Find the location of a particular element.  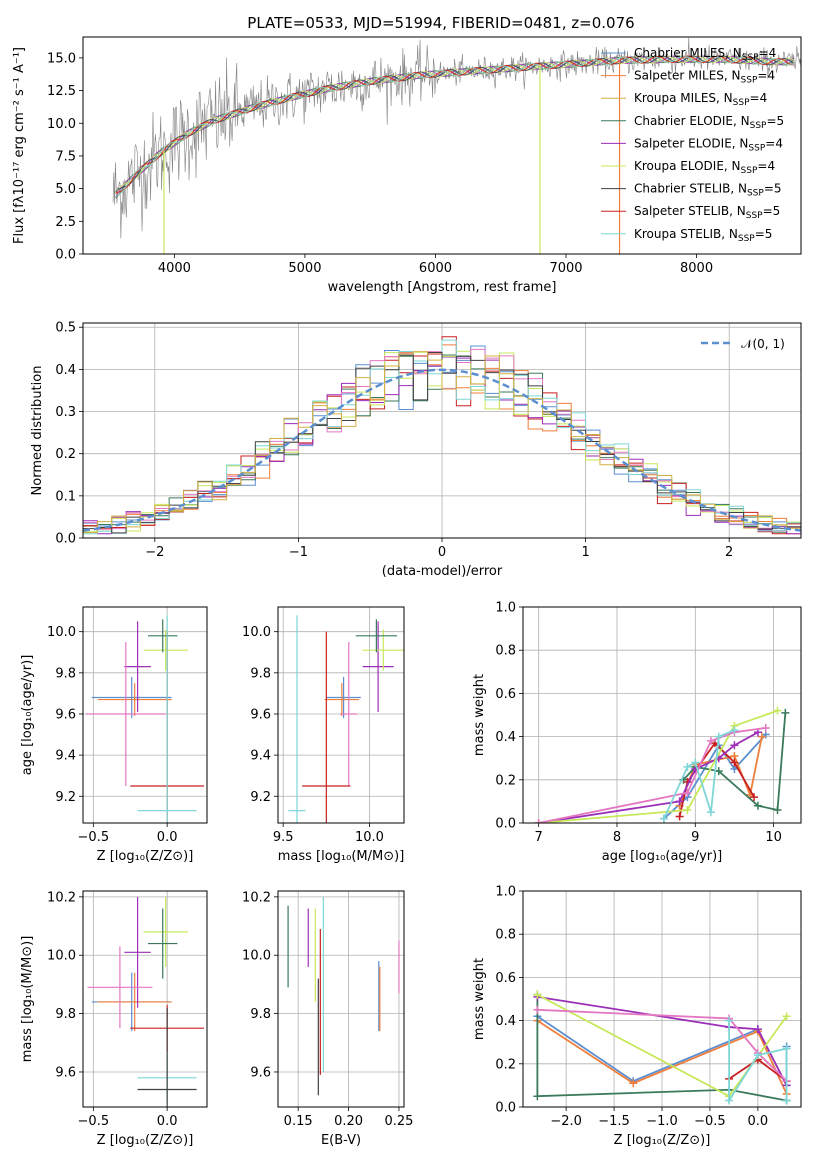

x-tick-label: −1.5 is located at coordinates (614, 1121).